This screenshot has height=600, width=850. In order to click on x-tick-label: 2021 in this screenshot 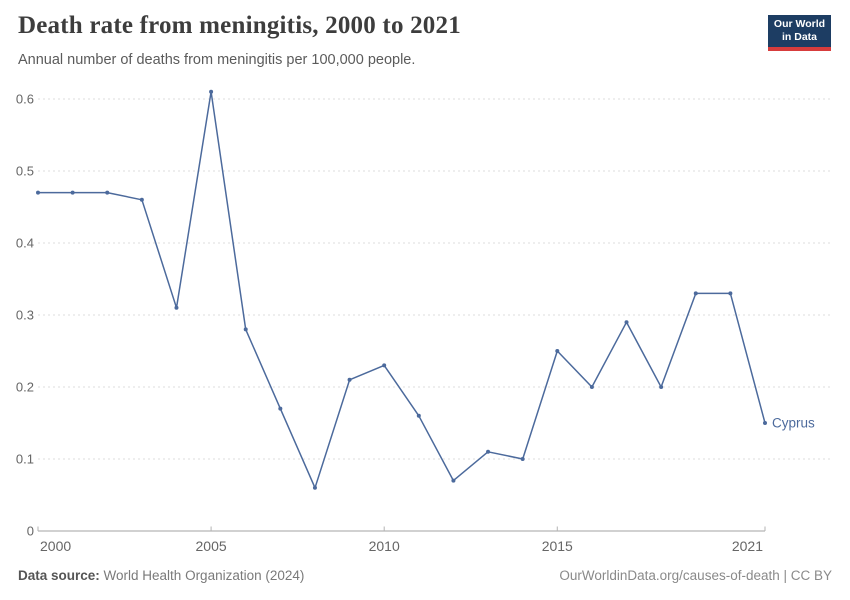, I will do `click(747, 546)`.